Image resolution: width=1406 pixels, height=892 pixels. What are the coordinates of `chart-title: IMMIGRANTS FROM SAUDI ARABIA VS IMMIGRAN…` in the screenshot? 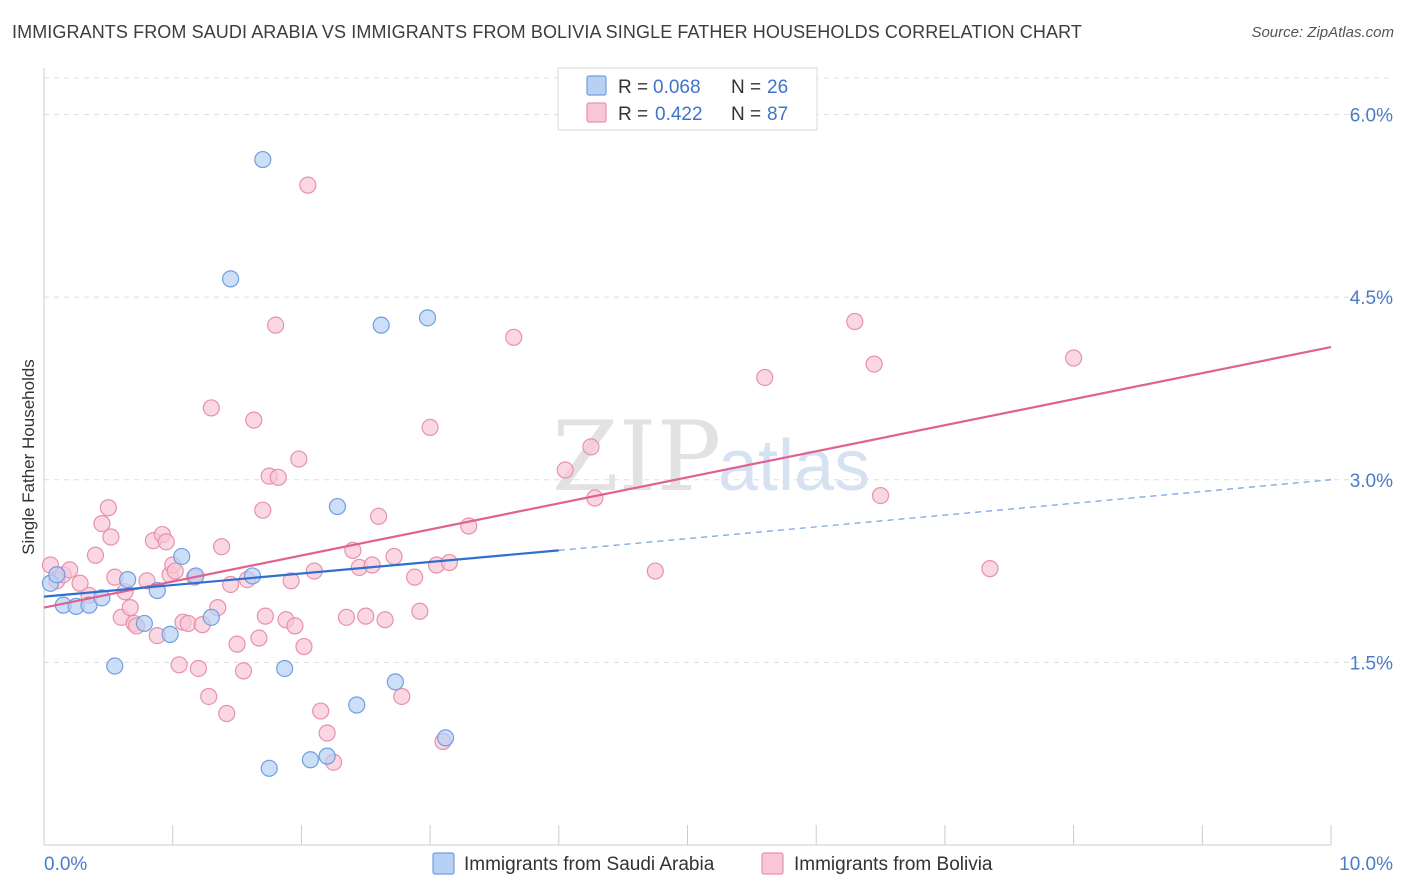 It's located at (547, 32).